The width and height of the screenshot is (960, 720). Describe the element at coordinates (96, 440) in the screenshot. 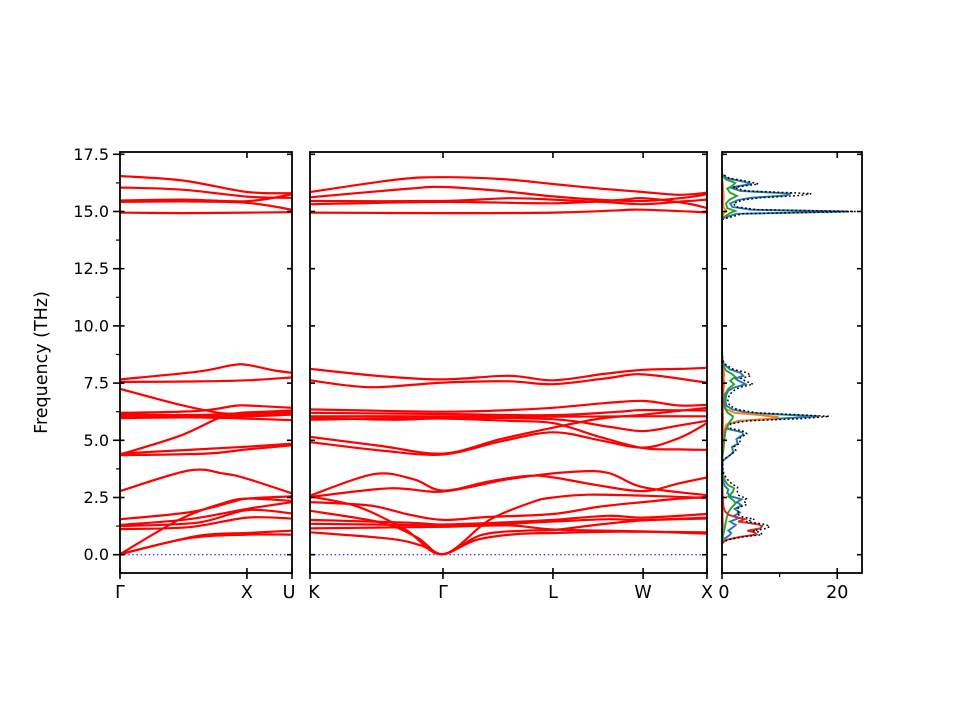

I see `y-axis-tick-label: 5.0` at that location.